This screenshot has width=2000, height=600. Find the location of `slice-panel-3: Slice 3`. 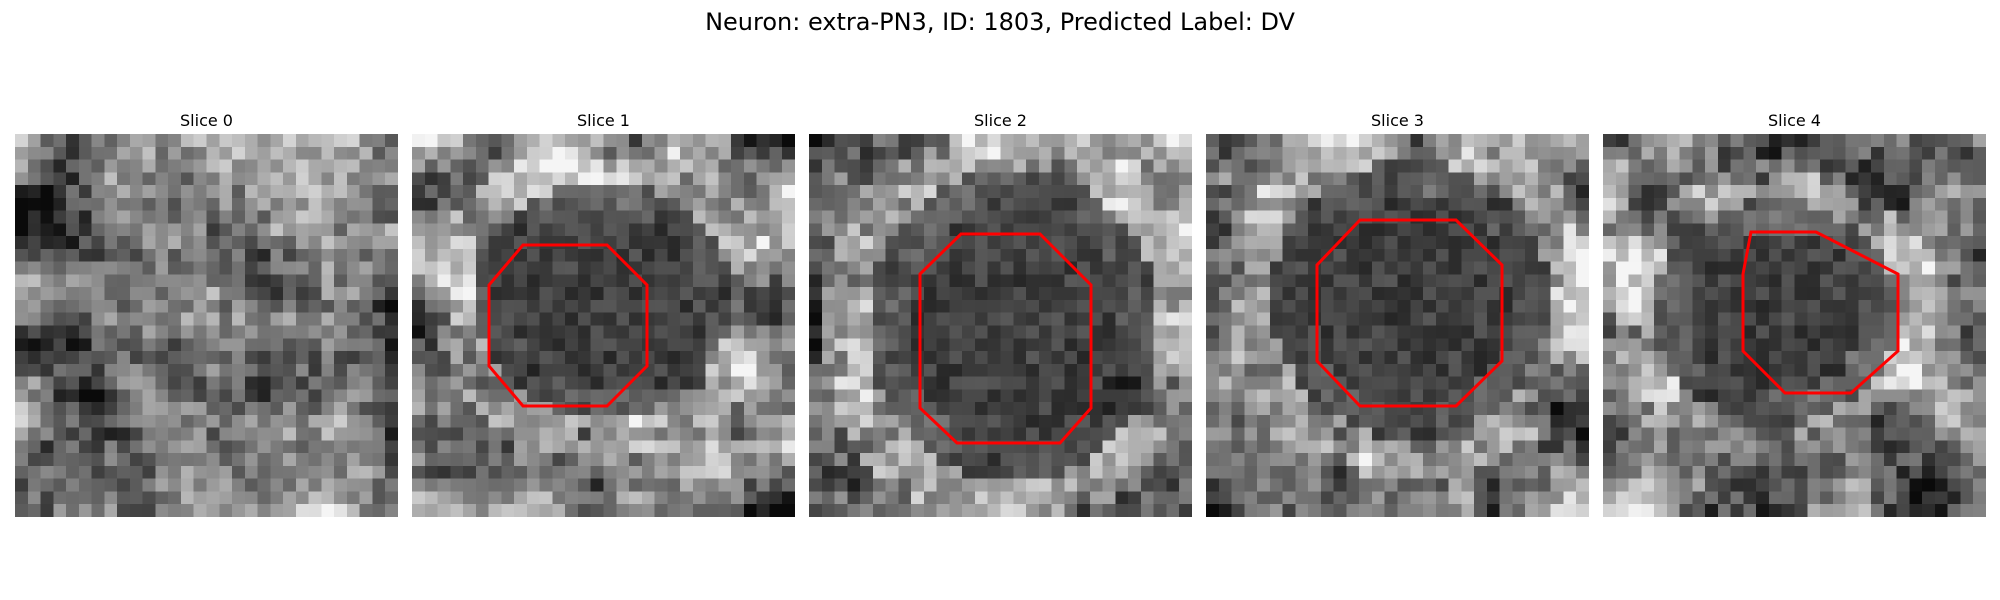

slice-panel-3: Slice 3 is located at coordinates (1397, 313).